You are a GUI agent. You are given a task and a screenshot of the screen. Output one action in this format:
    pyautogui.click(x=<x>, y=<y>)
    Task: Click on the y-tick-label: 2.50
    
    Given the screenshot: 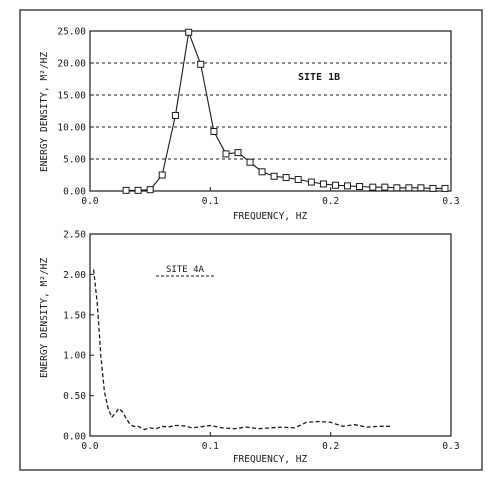 What is the action you would take?
    pyautogui.click(x=74, y=235)
    